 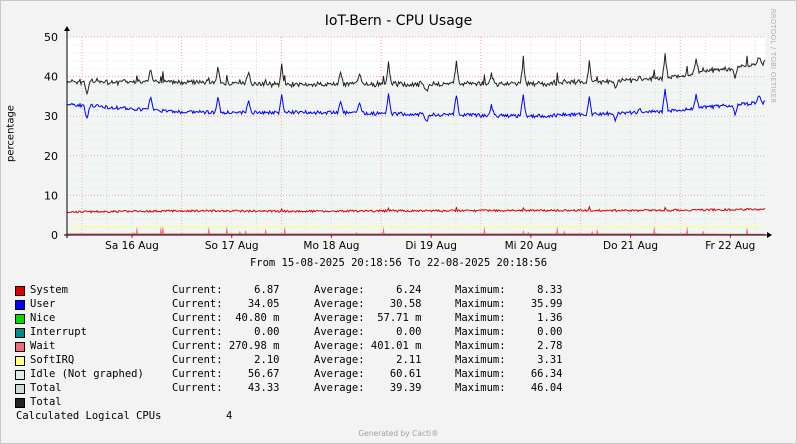 What do you see at coordinates (51, 77) in the screenshot?
I see `y-tick-label: 40` at bounding box center [51, 77].